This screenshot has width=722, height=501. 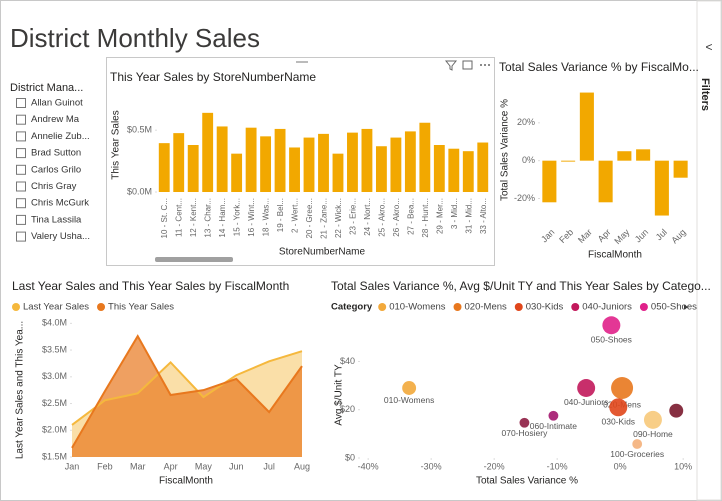 What do you see at coordinates (135, 38) in the screenshot?
I see `page-title: District Monthly Sales` at bounding box center [135, 38].